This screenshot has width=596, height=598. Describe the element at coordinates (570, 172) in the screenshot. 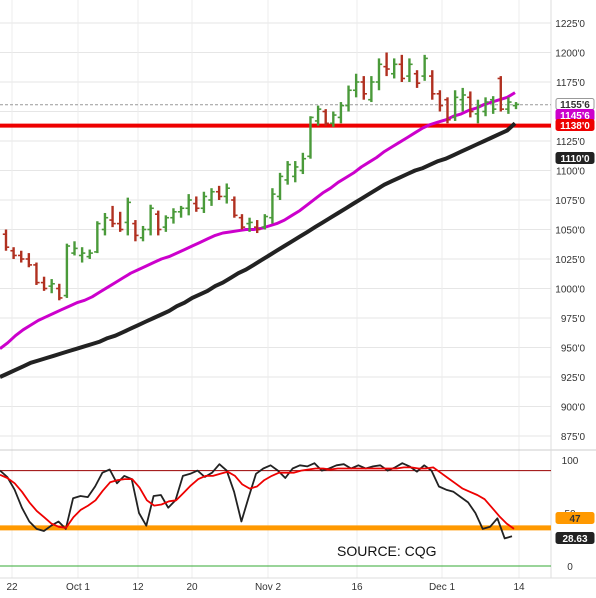

I see `y-tick-label: 1100'0` at that location.